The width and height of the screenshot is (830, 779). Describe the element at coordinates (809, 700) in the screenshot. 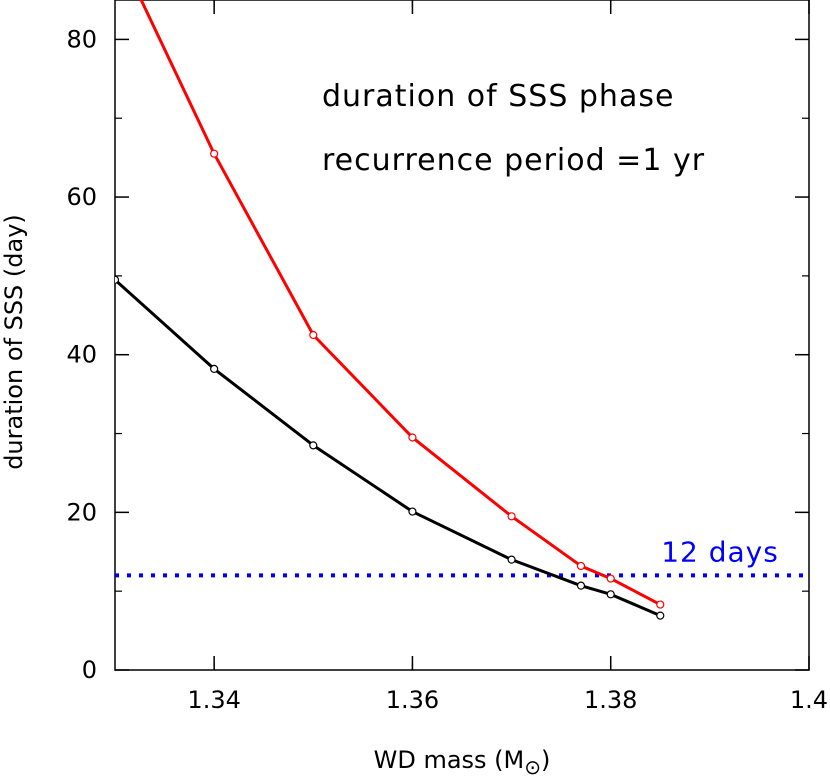

I see `x-tick-label: 1.4` at that location.